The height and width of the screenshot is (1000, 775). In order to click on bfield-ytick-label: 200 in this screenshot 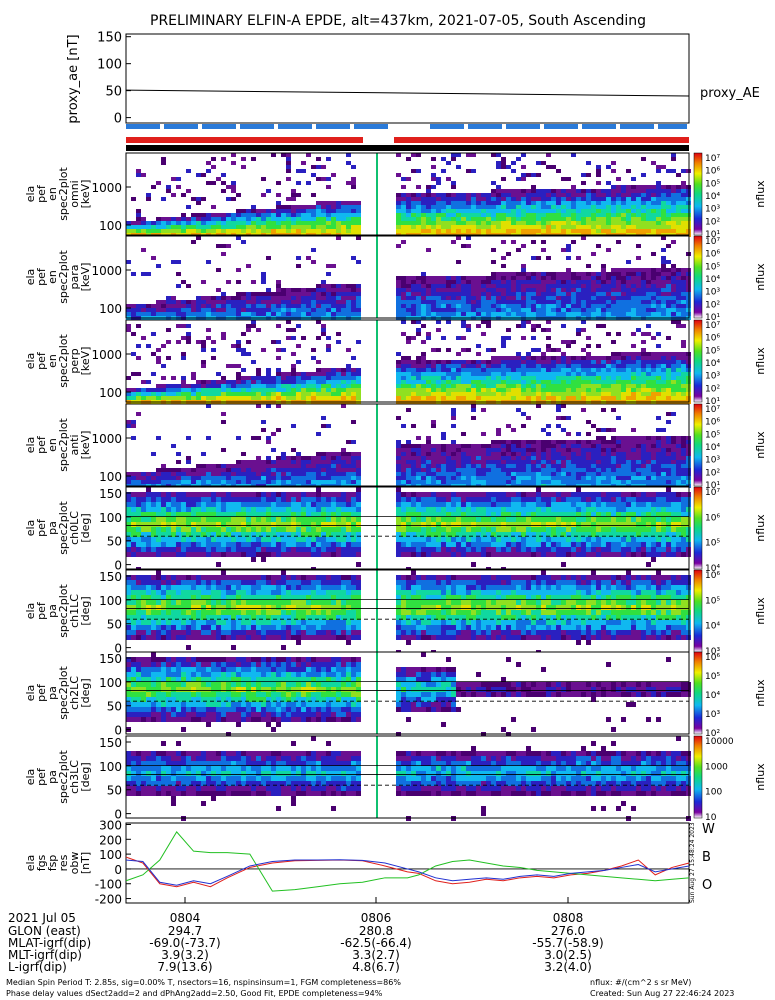, I will do `click(110, 840)`.